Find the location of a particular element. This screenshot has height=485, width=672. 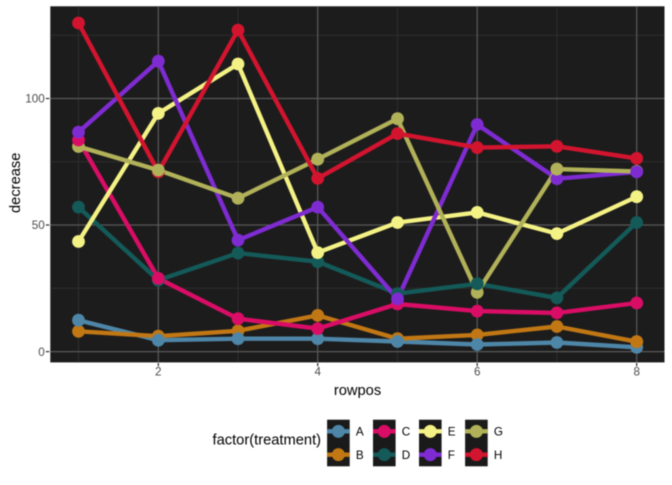

svg-text: 0 is located at coordinates (41, 352).